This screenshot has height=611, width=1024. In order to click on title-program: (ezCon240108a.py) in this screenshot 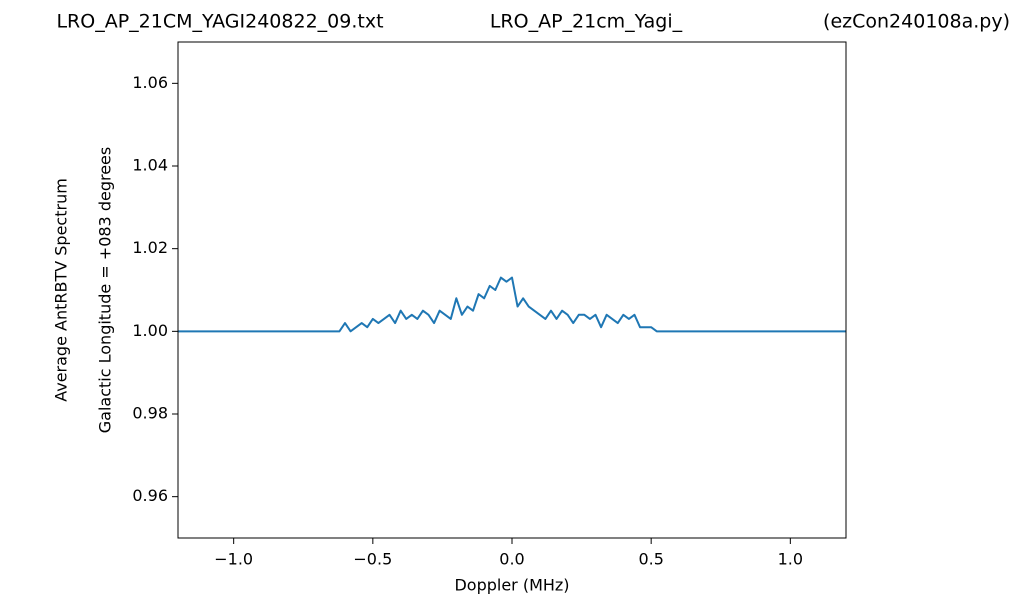, I will do `click(916, 22)`.